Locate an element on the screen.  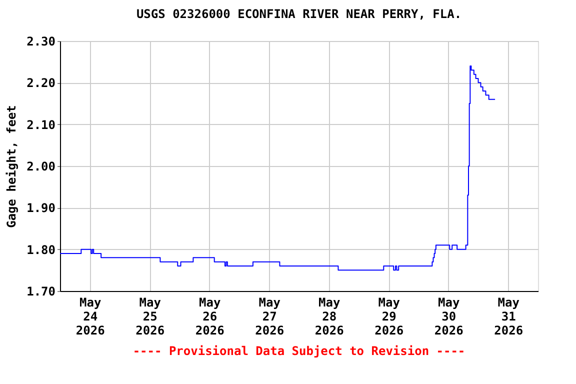
y-tick-label: 1.70 is located at coordinates (41, 291).